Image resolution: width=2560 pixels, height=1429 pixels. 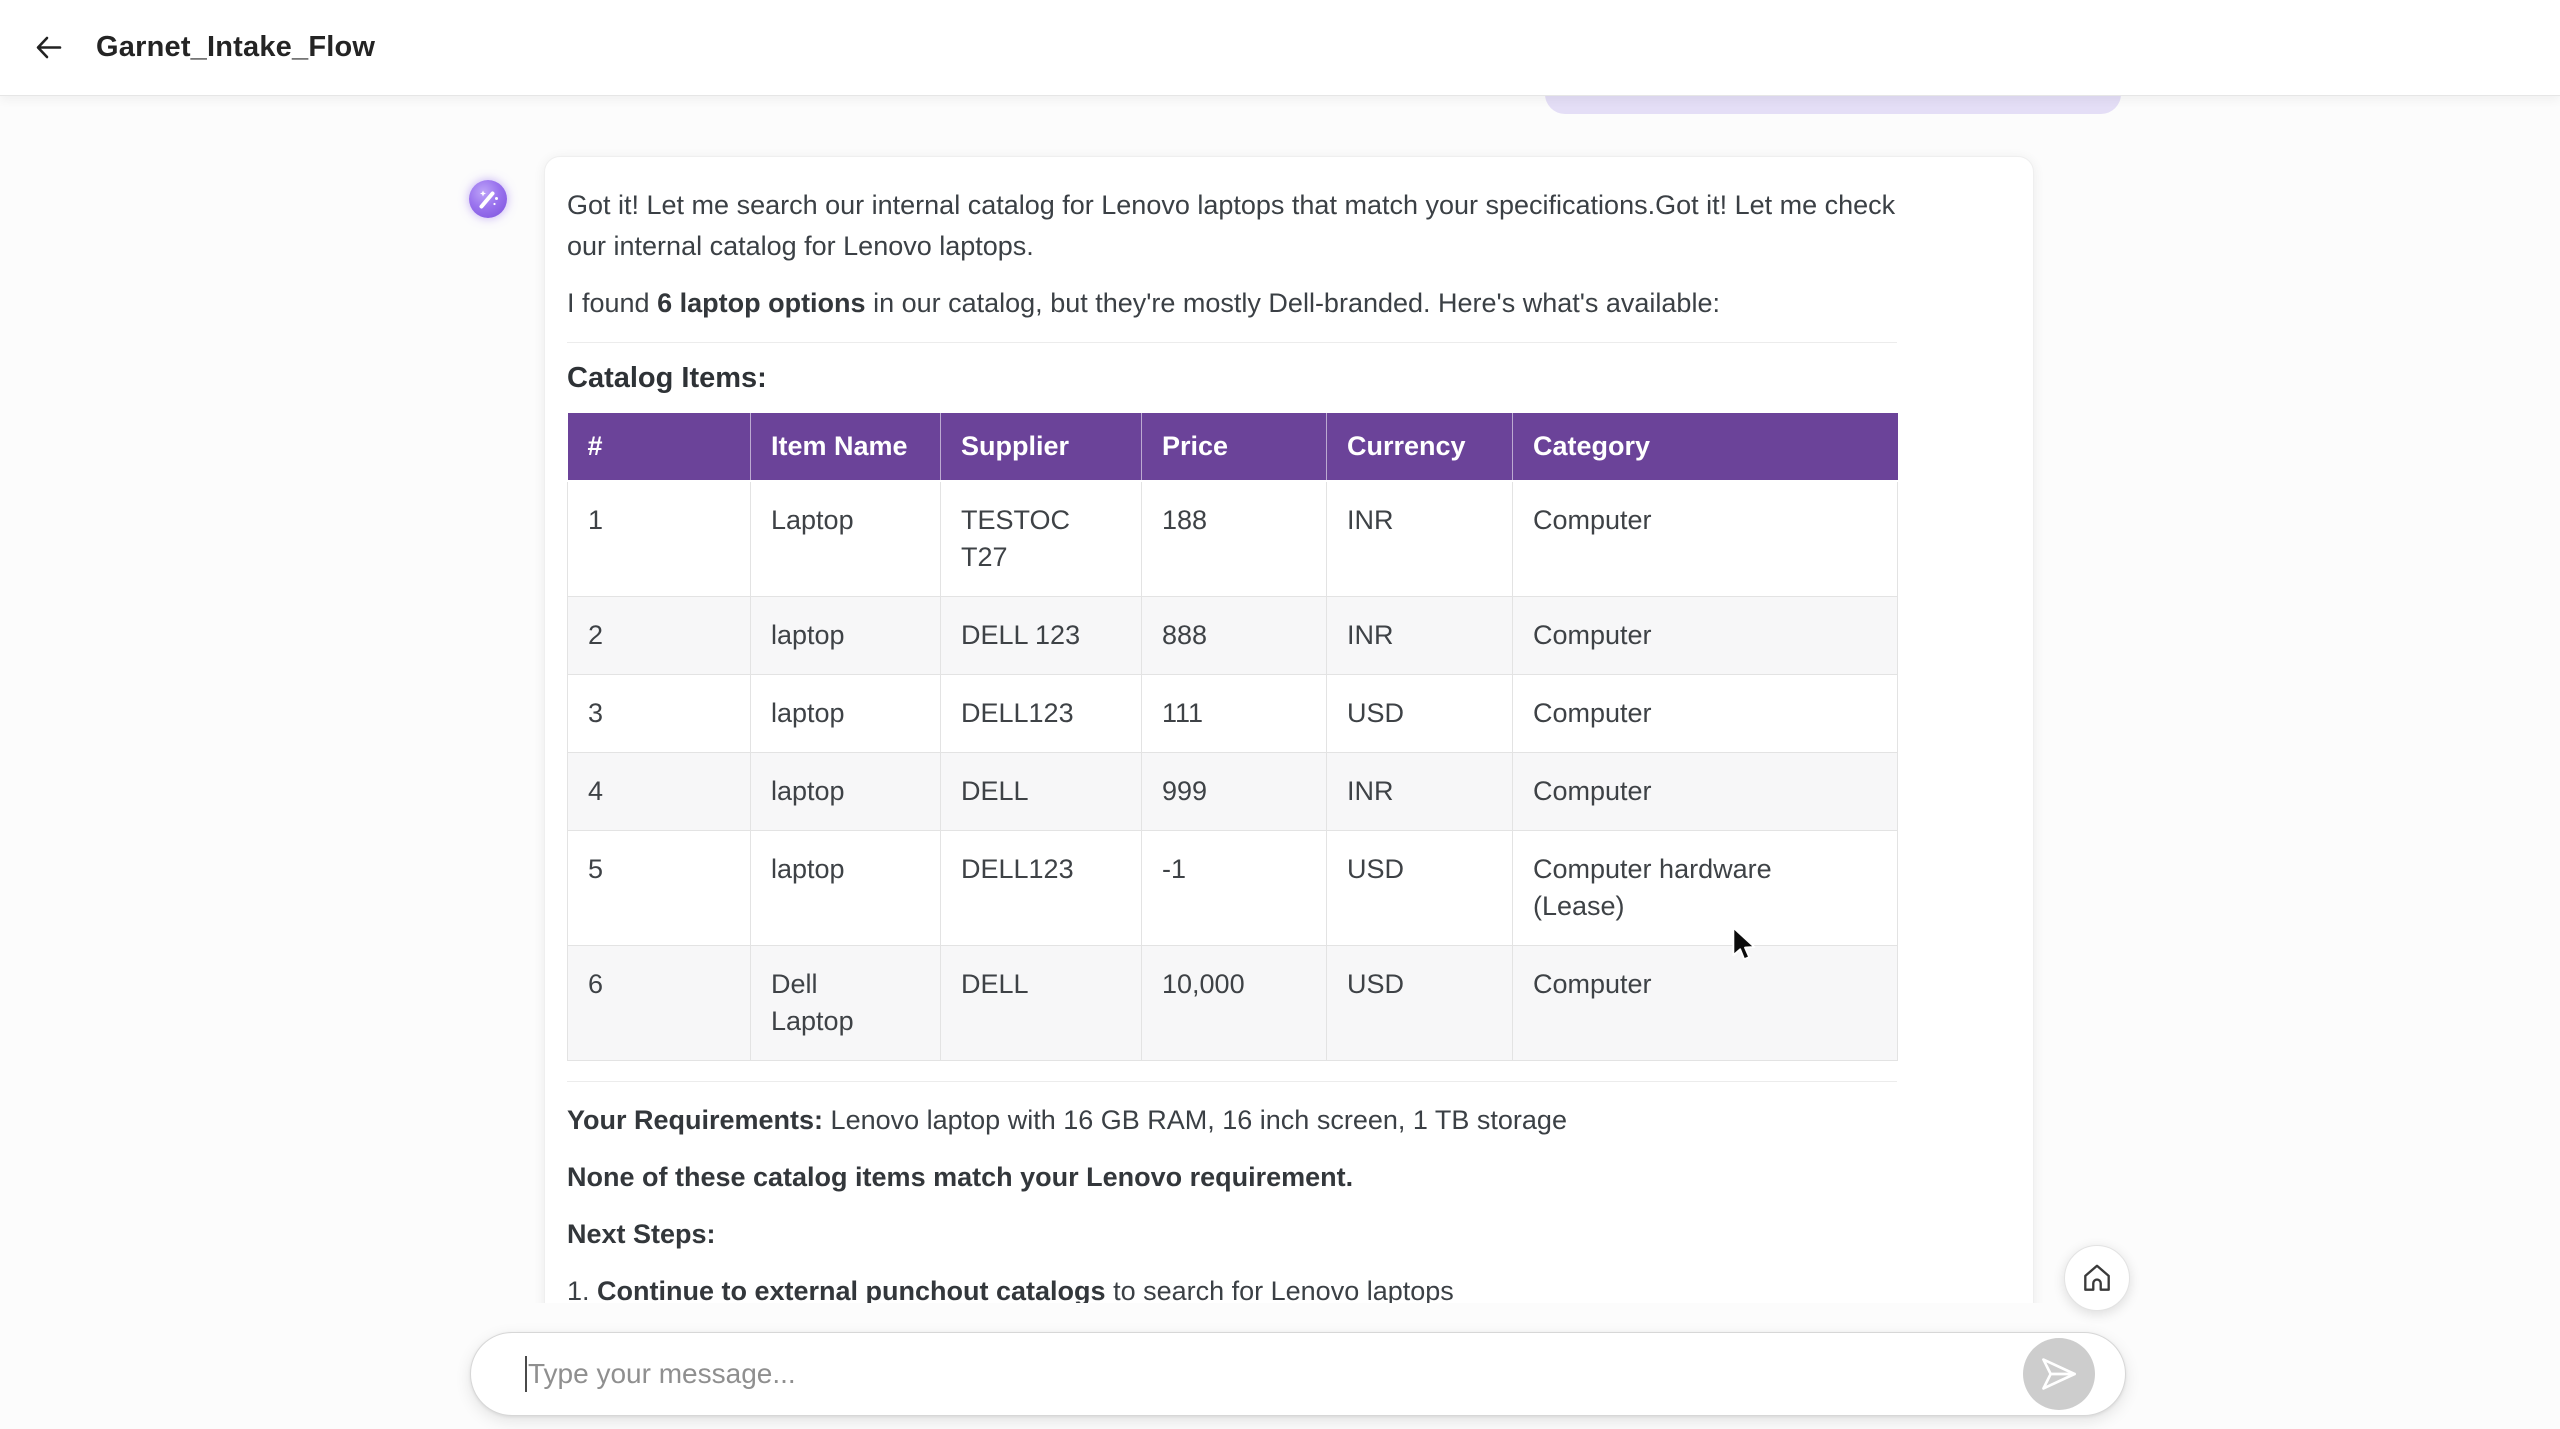 What do you see at coordinates (1041, 538) in the screenshot?
I see `table-cell: TESTOCT27` at bounding box center [1041, 538].